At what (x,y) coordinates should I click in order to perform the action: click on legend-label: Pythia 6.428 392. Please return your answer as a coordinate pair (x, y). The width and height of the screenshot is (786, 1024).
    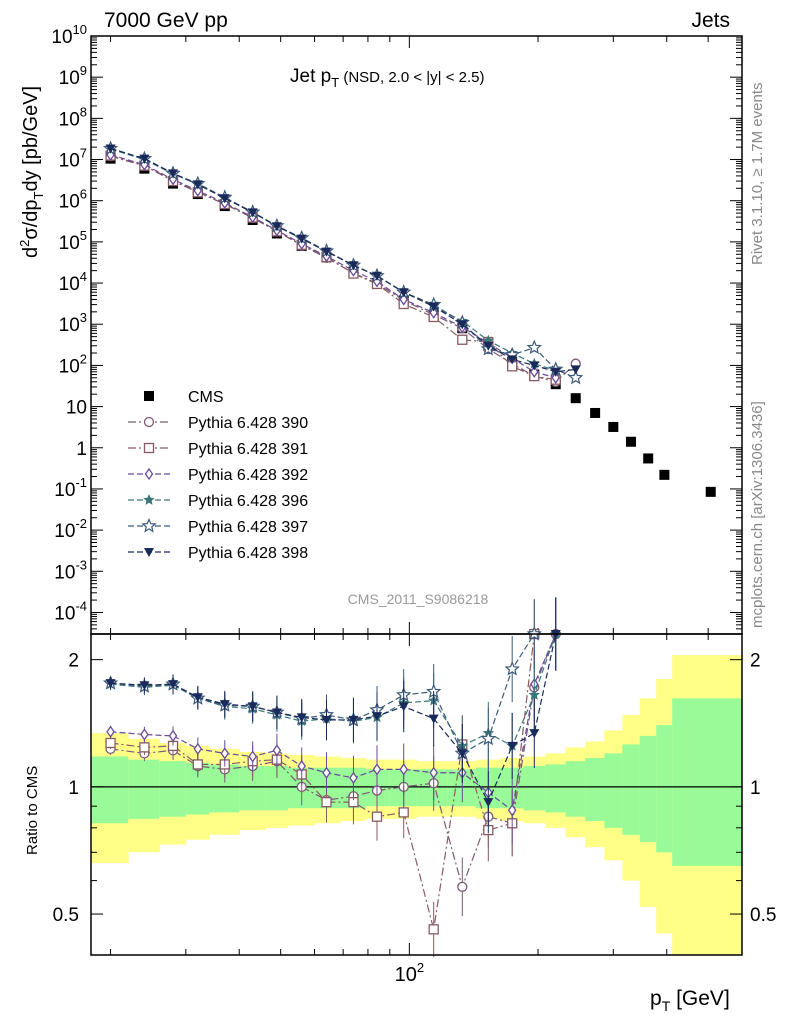
    Looking at the image, I should click on (248, 475).